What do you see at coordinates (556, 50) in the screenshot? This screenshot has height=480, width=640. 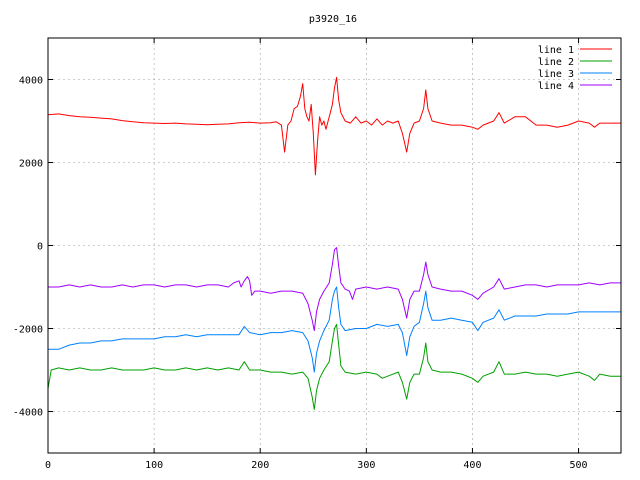 I see `legend-label-1: line 1` at bounding box center [556, 50].